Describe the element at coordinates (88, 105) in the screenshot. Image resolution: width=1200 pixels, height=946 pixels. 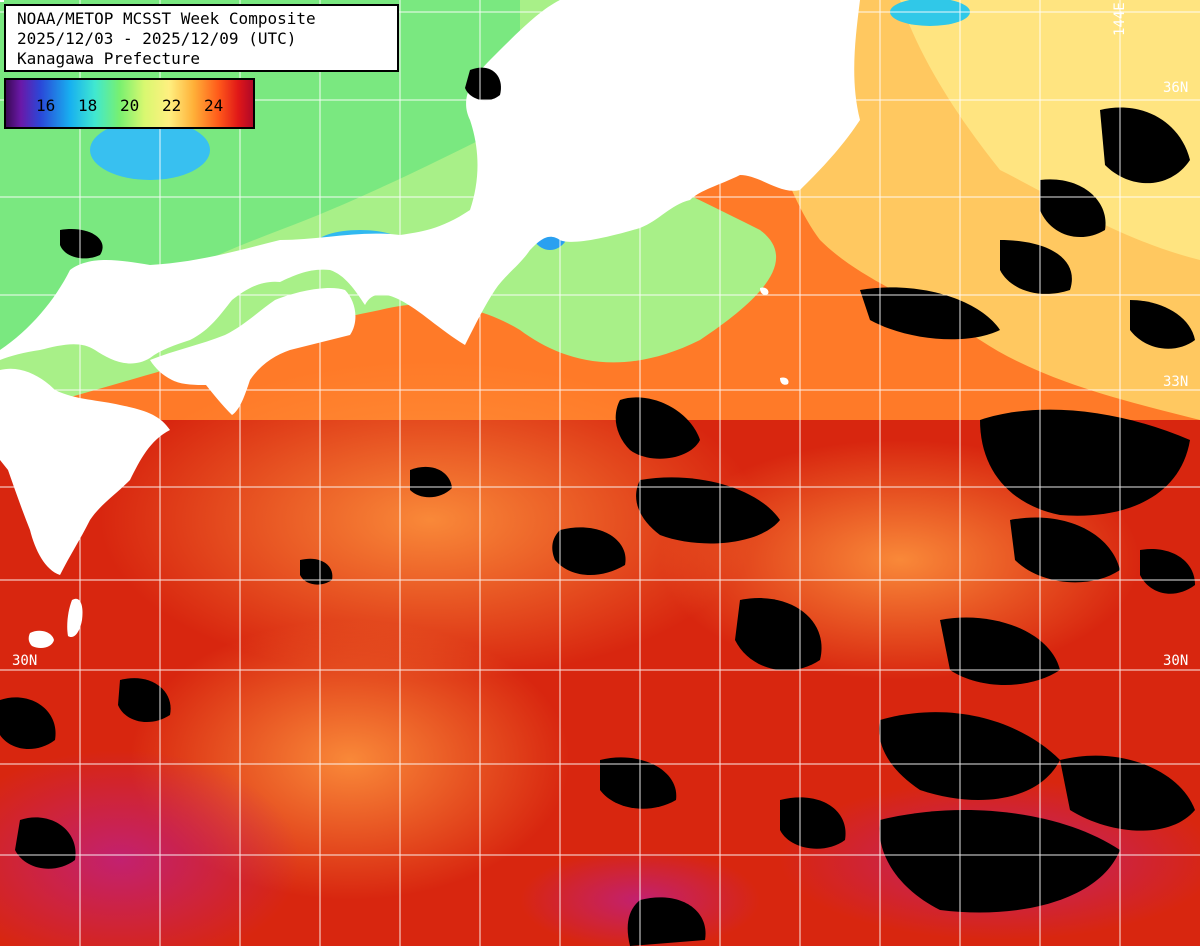
I see `legend-tick: 18` at that location.